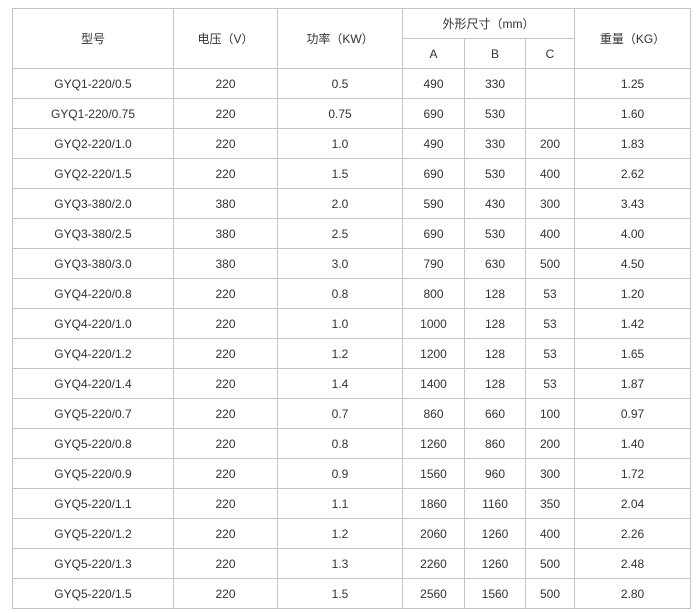 The image size is (699, 613). I want to click on table-row: GYQ5-220/1.3 220 1.3 2260 1260 500 2.48, so click(351, 563).